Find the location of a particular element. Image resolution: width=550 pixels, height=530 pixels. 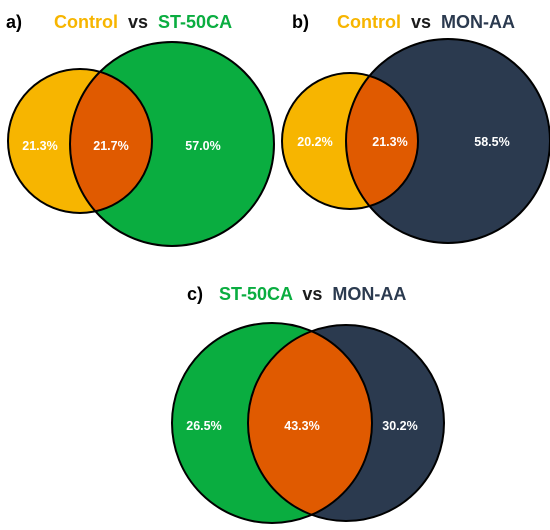

panel-c-left-only-value: 26.5% is located at coordinates (203, 426).